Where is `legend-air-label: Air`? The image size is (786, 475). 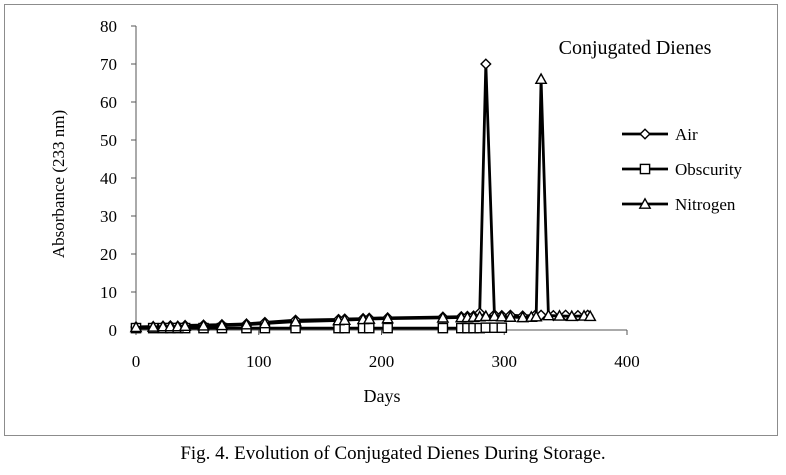 legend-air-label: Air is located at coordinates (686, 134).